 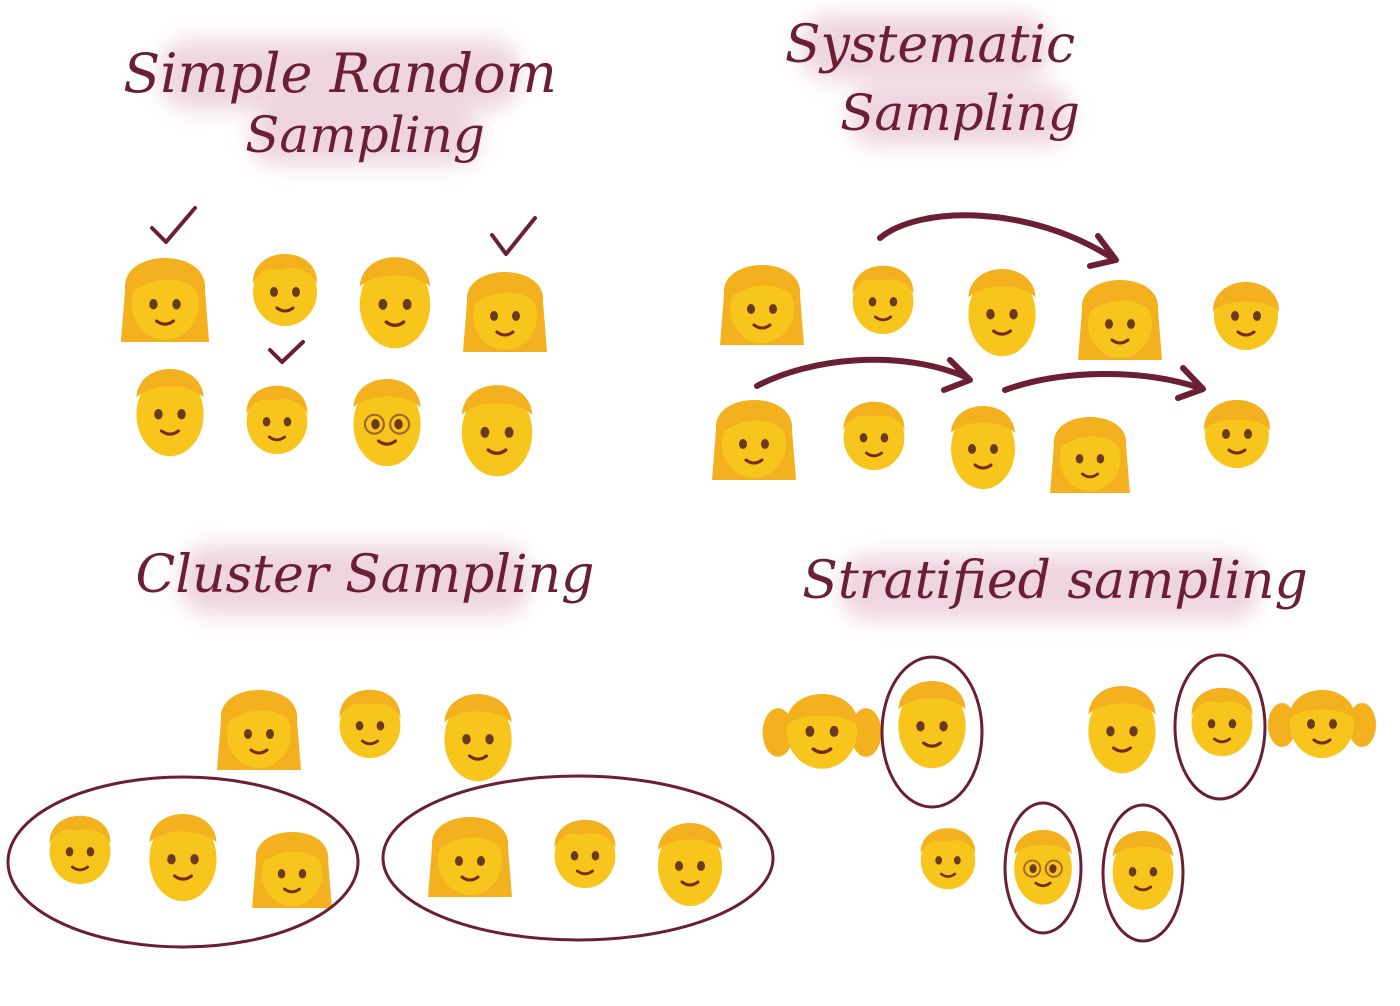 What do you see at coordinates (996, 236) in the screenshot?
I see `arrow-top` at bounding box center [996, 236].